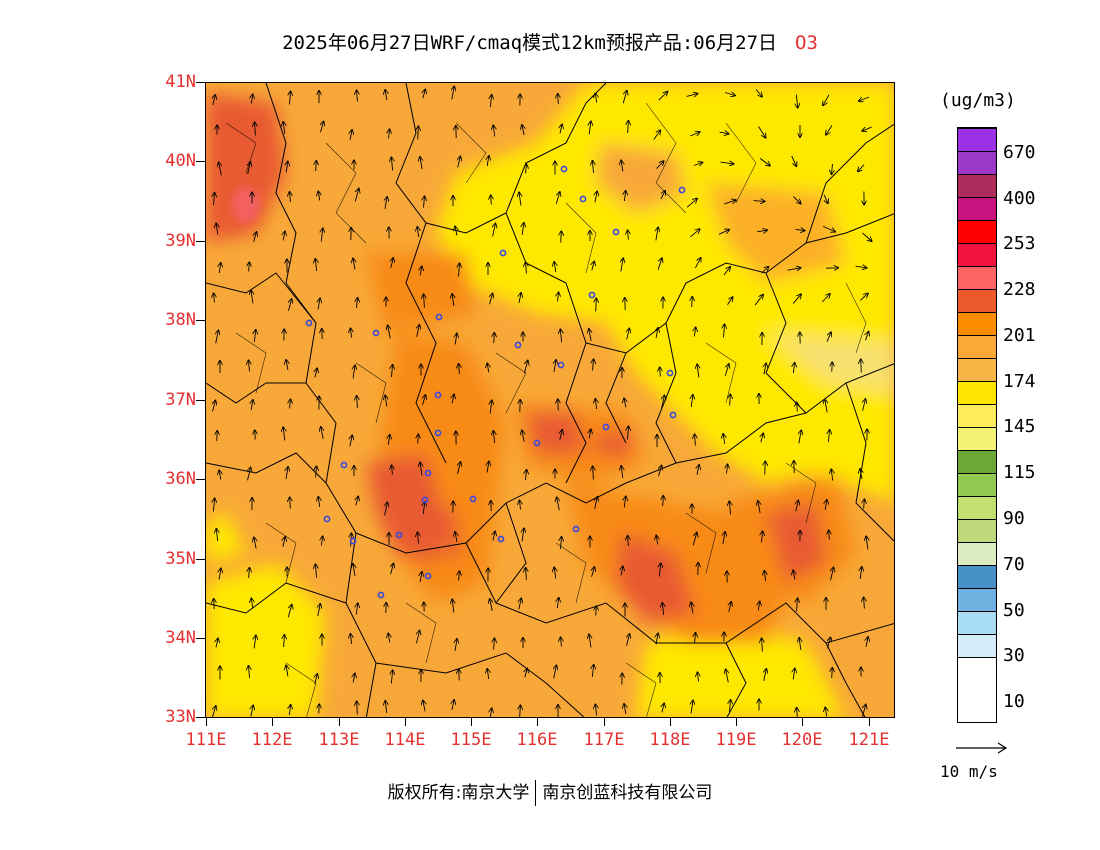  What do you see at coordinates (556, 433) in the screenshot?
I see `core-mid` at bounding box center [556, 433].